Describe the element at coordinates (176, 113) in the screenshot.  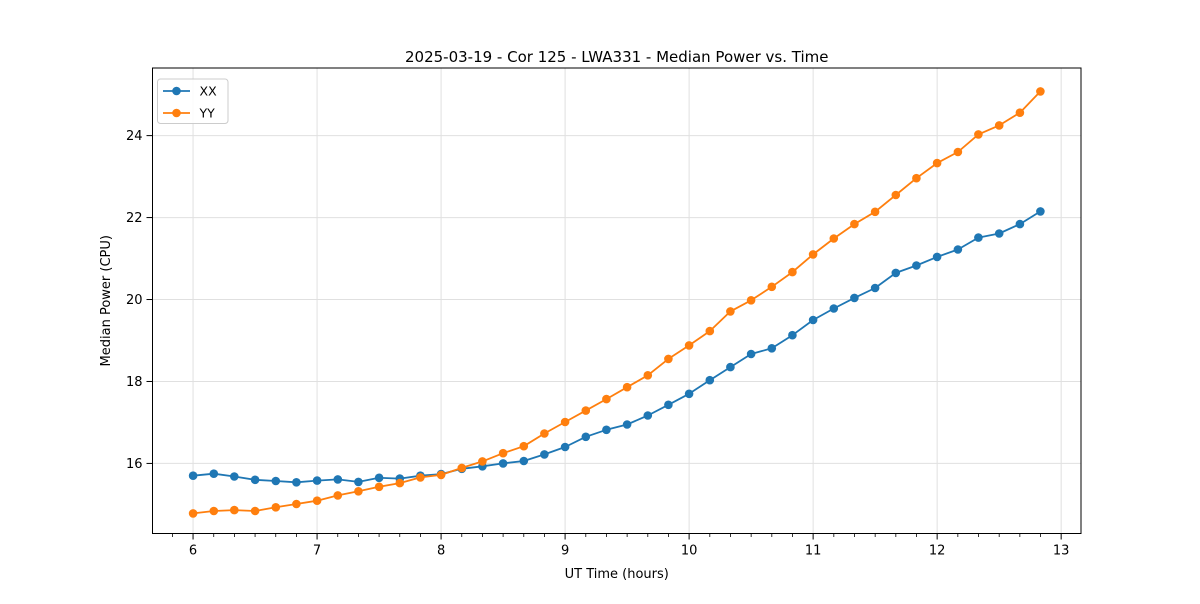
I see `legend-marker-yy-icon` at that location.